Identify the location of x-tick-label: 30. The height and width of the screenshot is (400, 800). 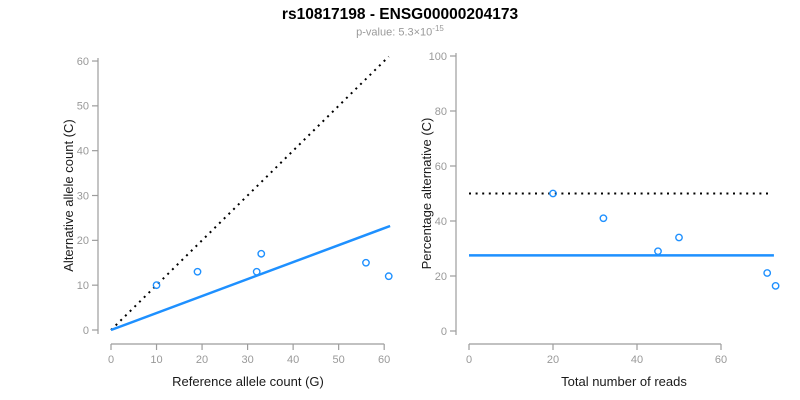
(247, 360).